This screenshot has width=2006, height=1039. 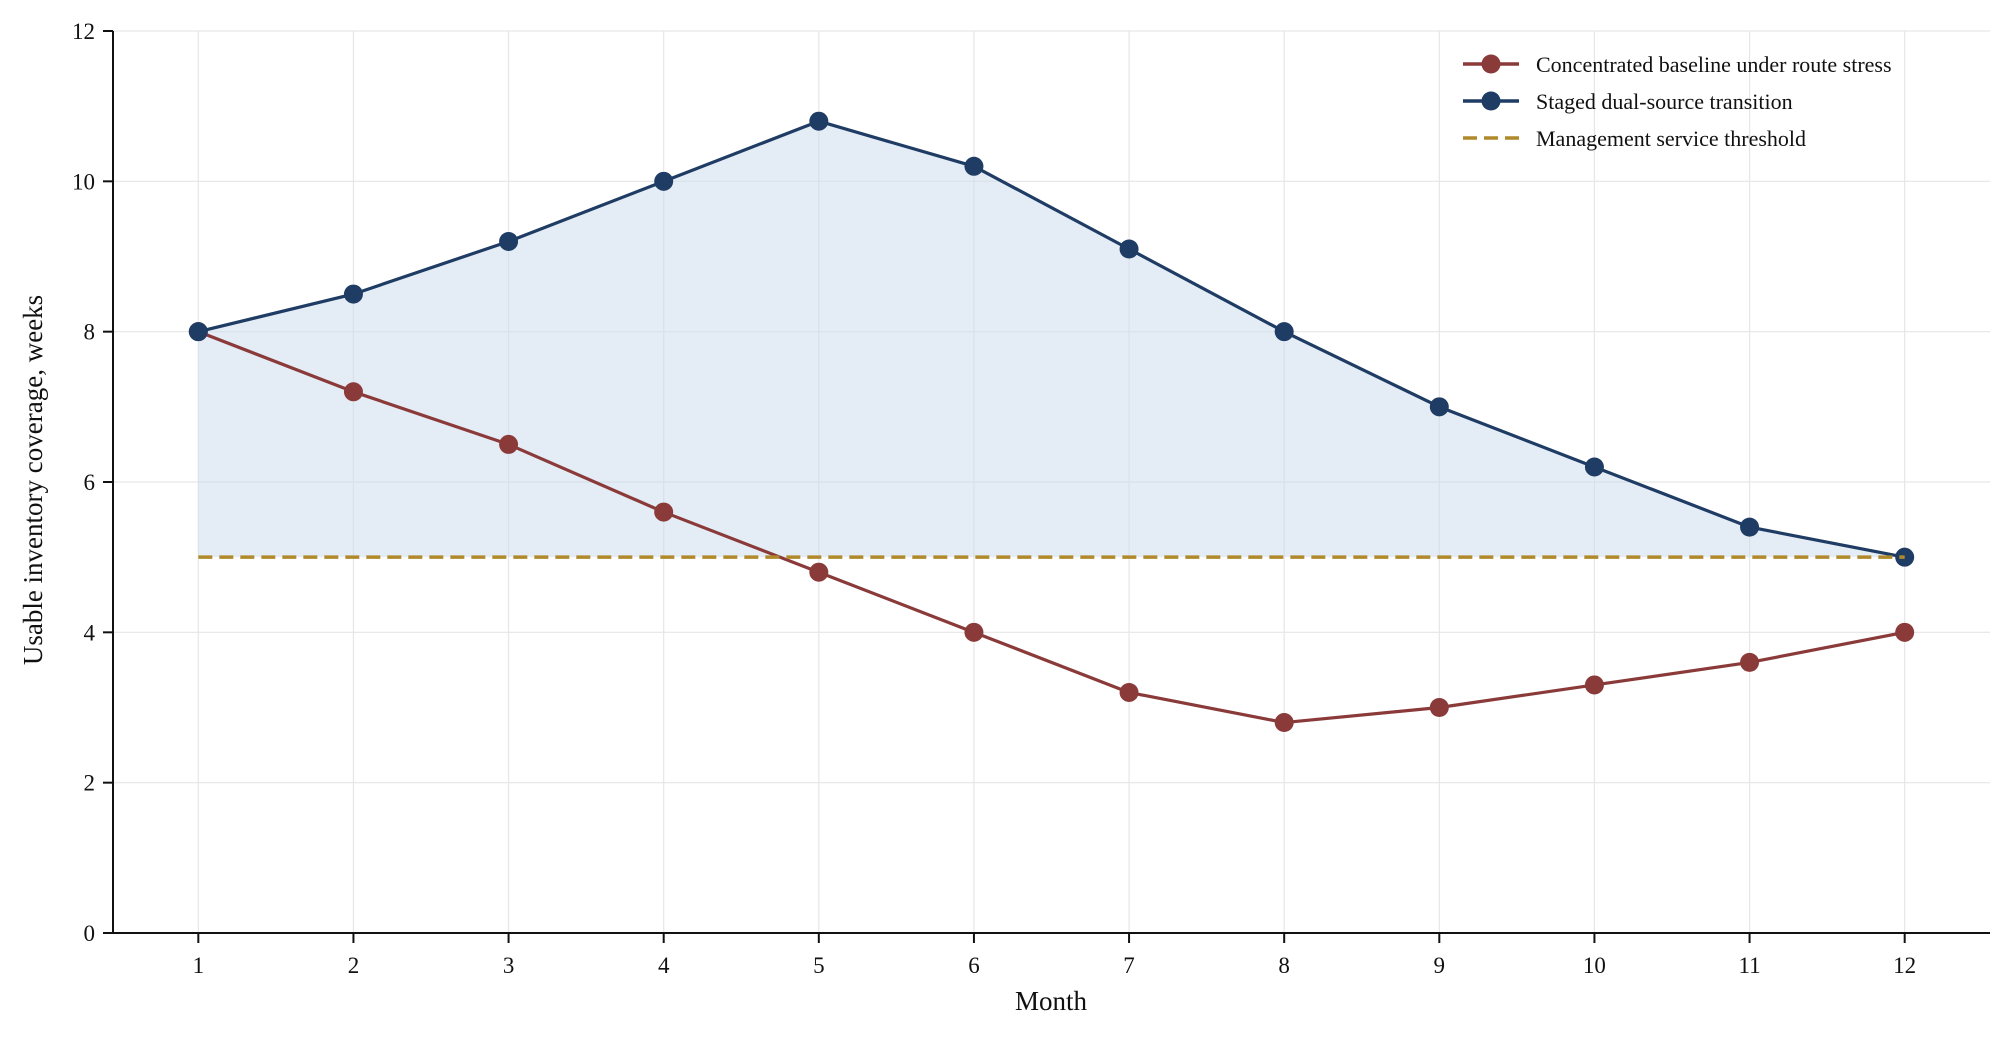 I want to click on legend-entry-0: Concentrated baseline under route stress, so click(x=1677, y=64).